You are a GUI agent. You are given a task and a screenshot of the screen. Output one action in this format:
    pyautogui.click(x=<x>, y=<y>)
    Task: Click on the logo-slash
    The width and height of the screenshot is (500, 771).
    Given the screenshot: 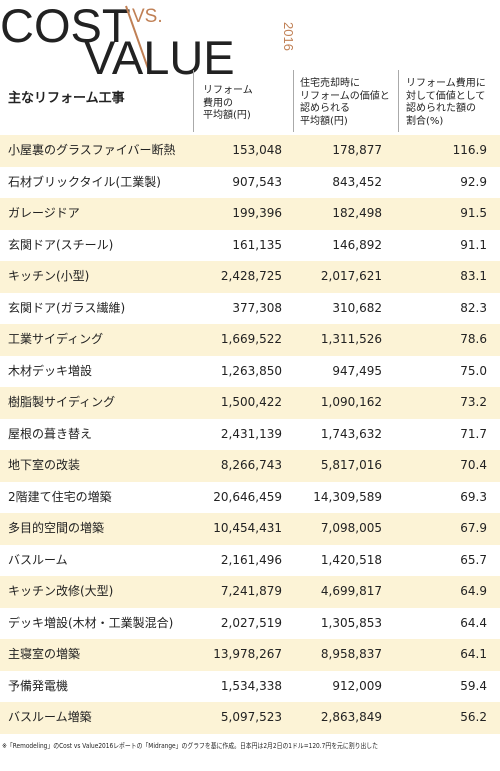 What is the action you would take?
    pyautogui.click(x=138, y=40)
    